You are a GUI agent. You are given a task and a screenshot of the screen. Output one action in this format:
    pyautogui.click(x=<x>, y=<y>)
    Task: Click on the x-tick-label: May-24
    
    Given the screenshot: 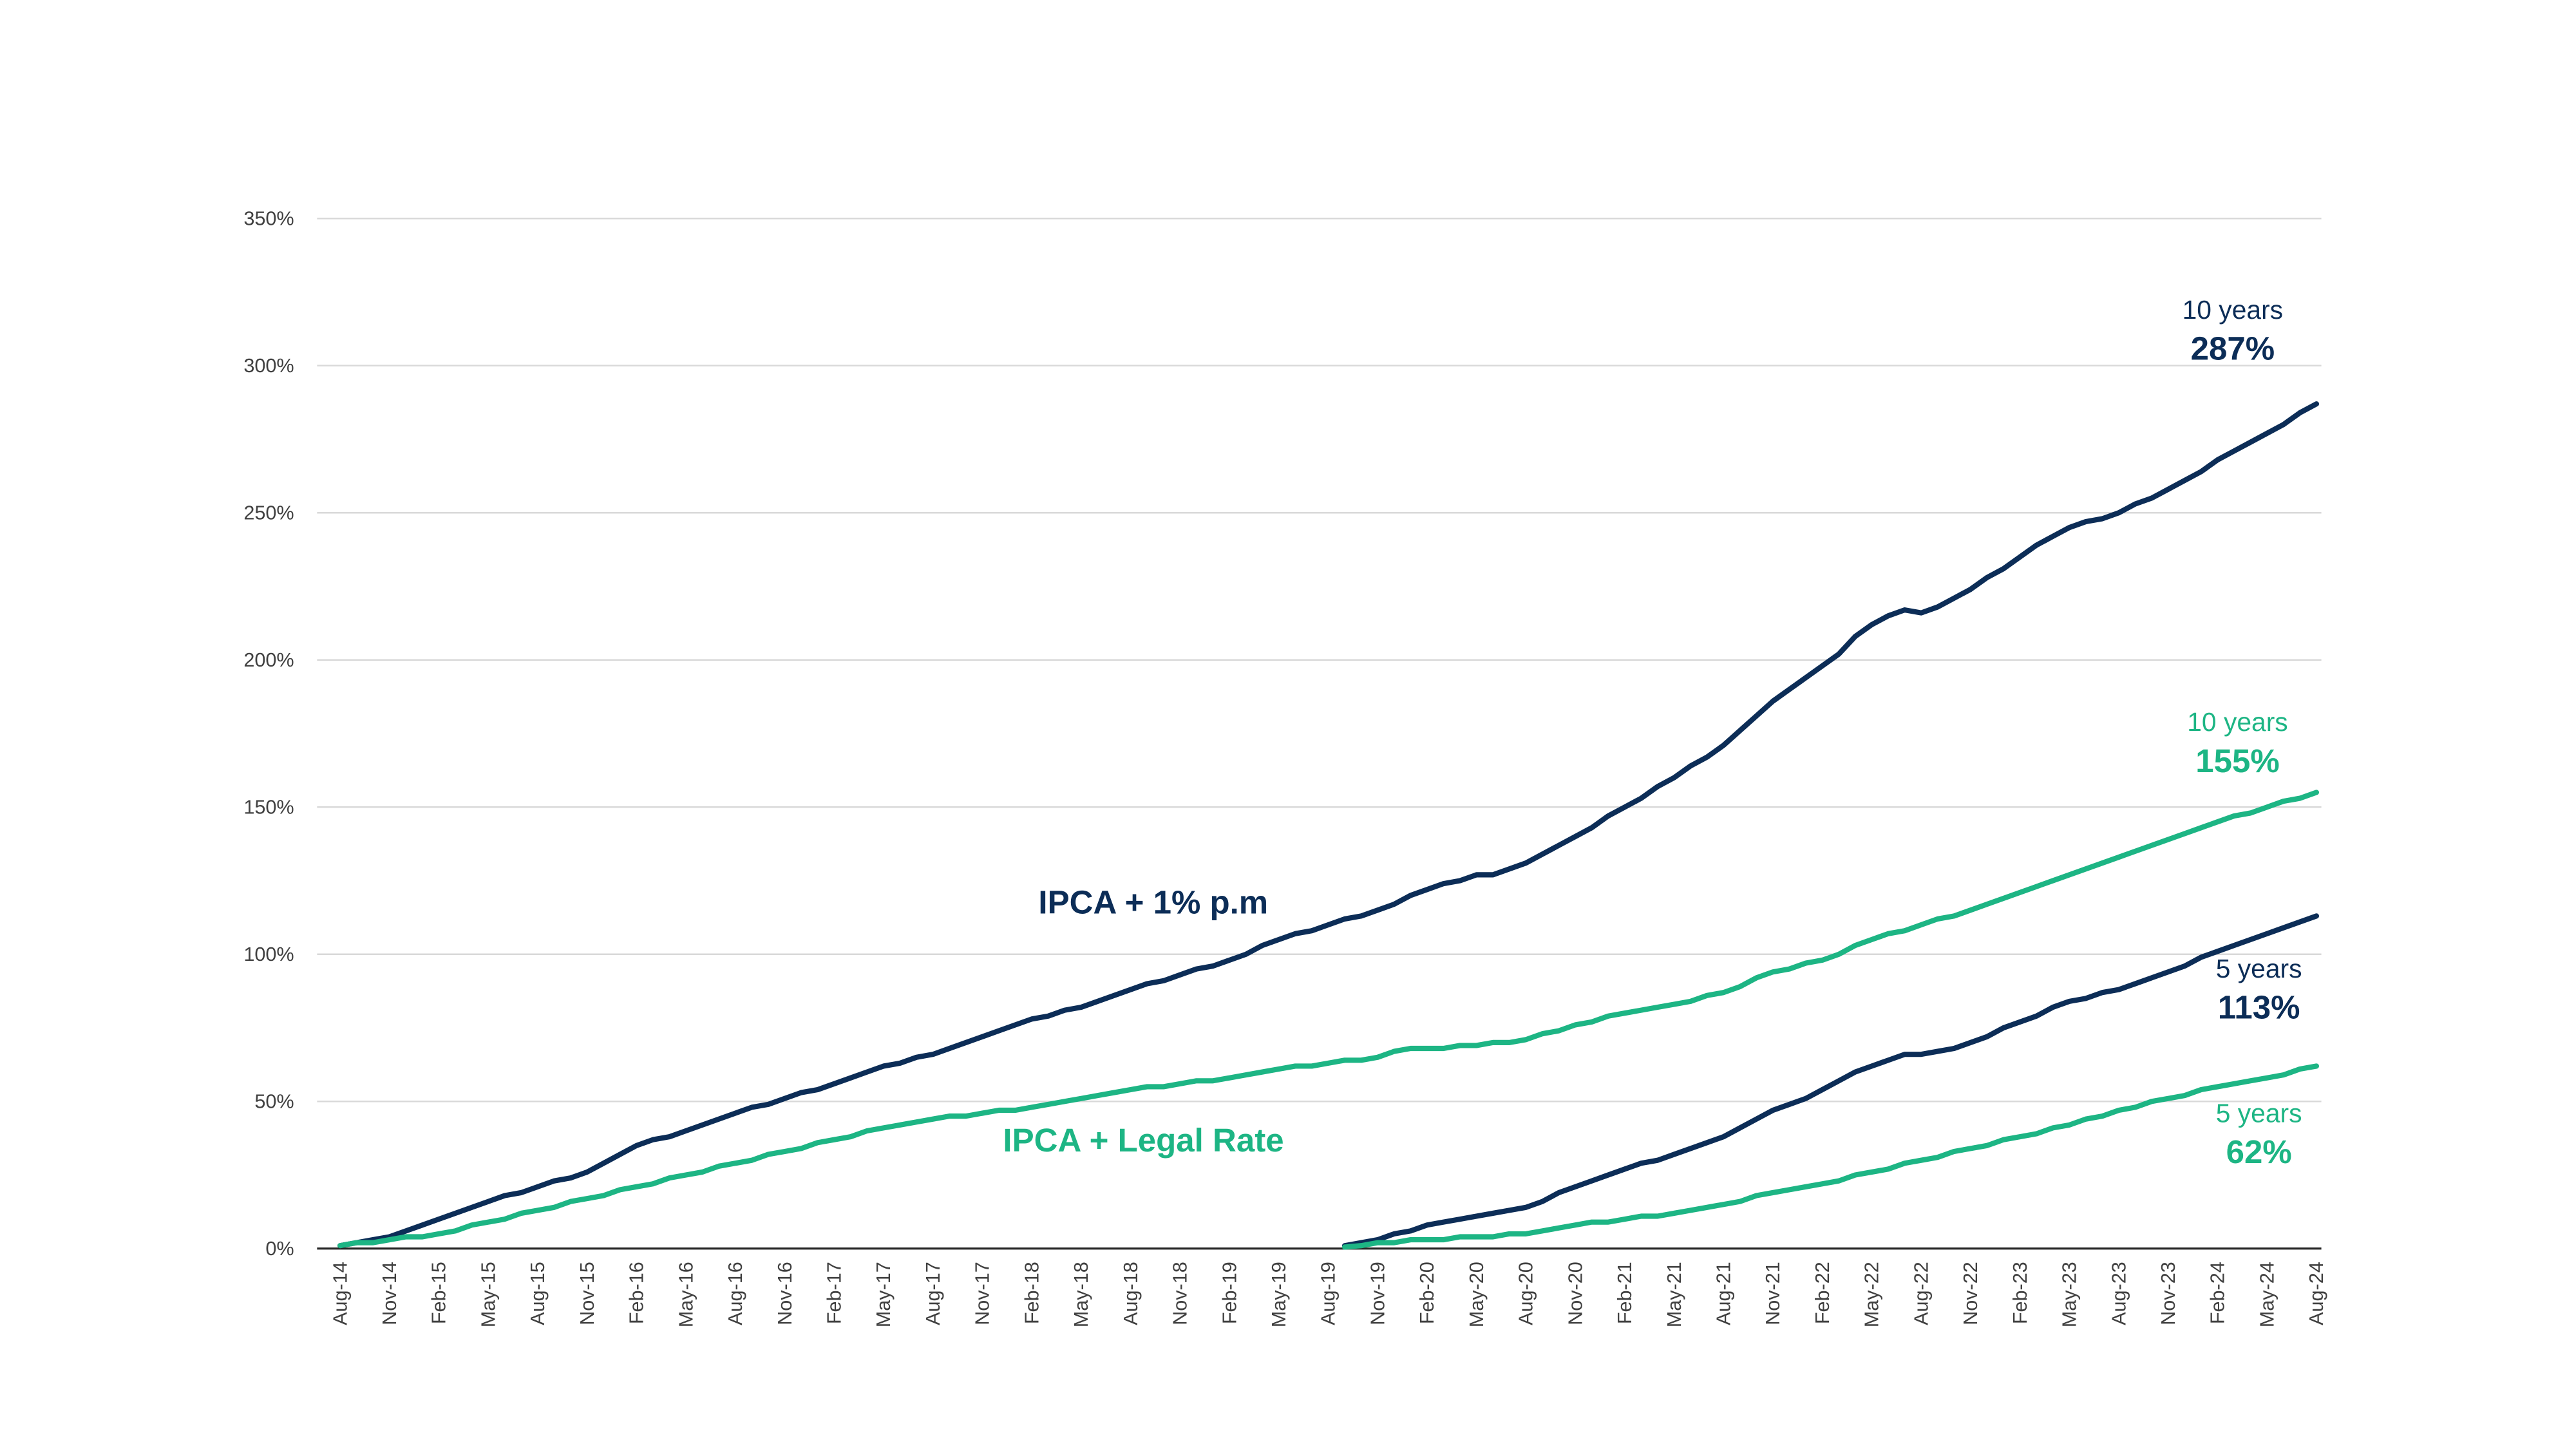 What is the action you would take?
    pyautogui.click(x=2267, y=1294)
    